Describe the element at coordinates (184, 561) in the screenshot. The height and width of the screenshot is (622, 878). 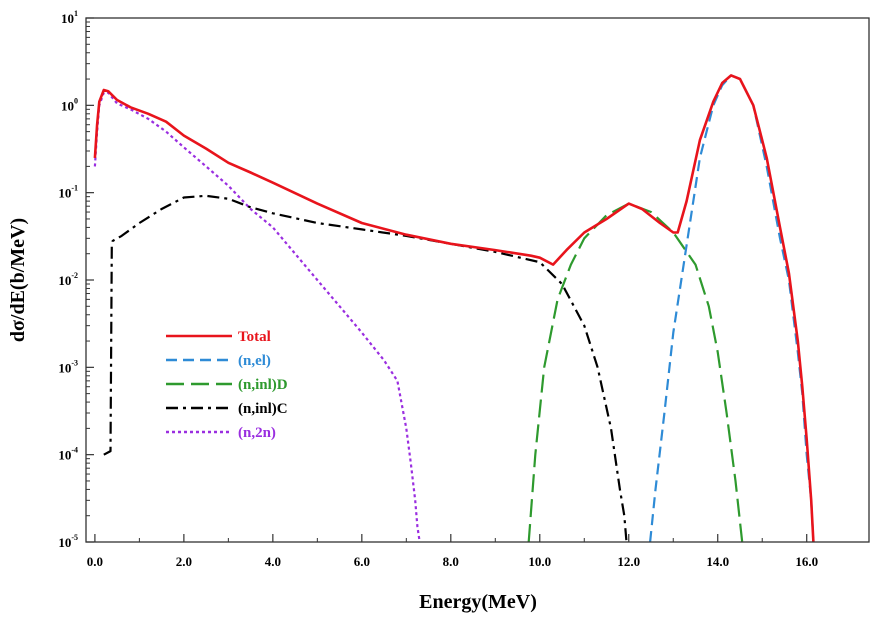
I see `x-tick-label: 2.0` at that location.